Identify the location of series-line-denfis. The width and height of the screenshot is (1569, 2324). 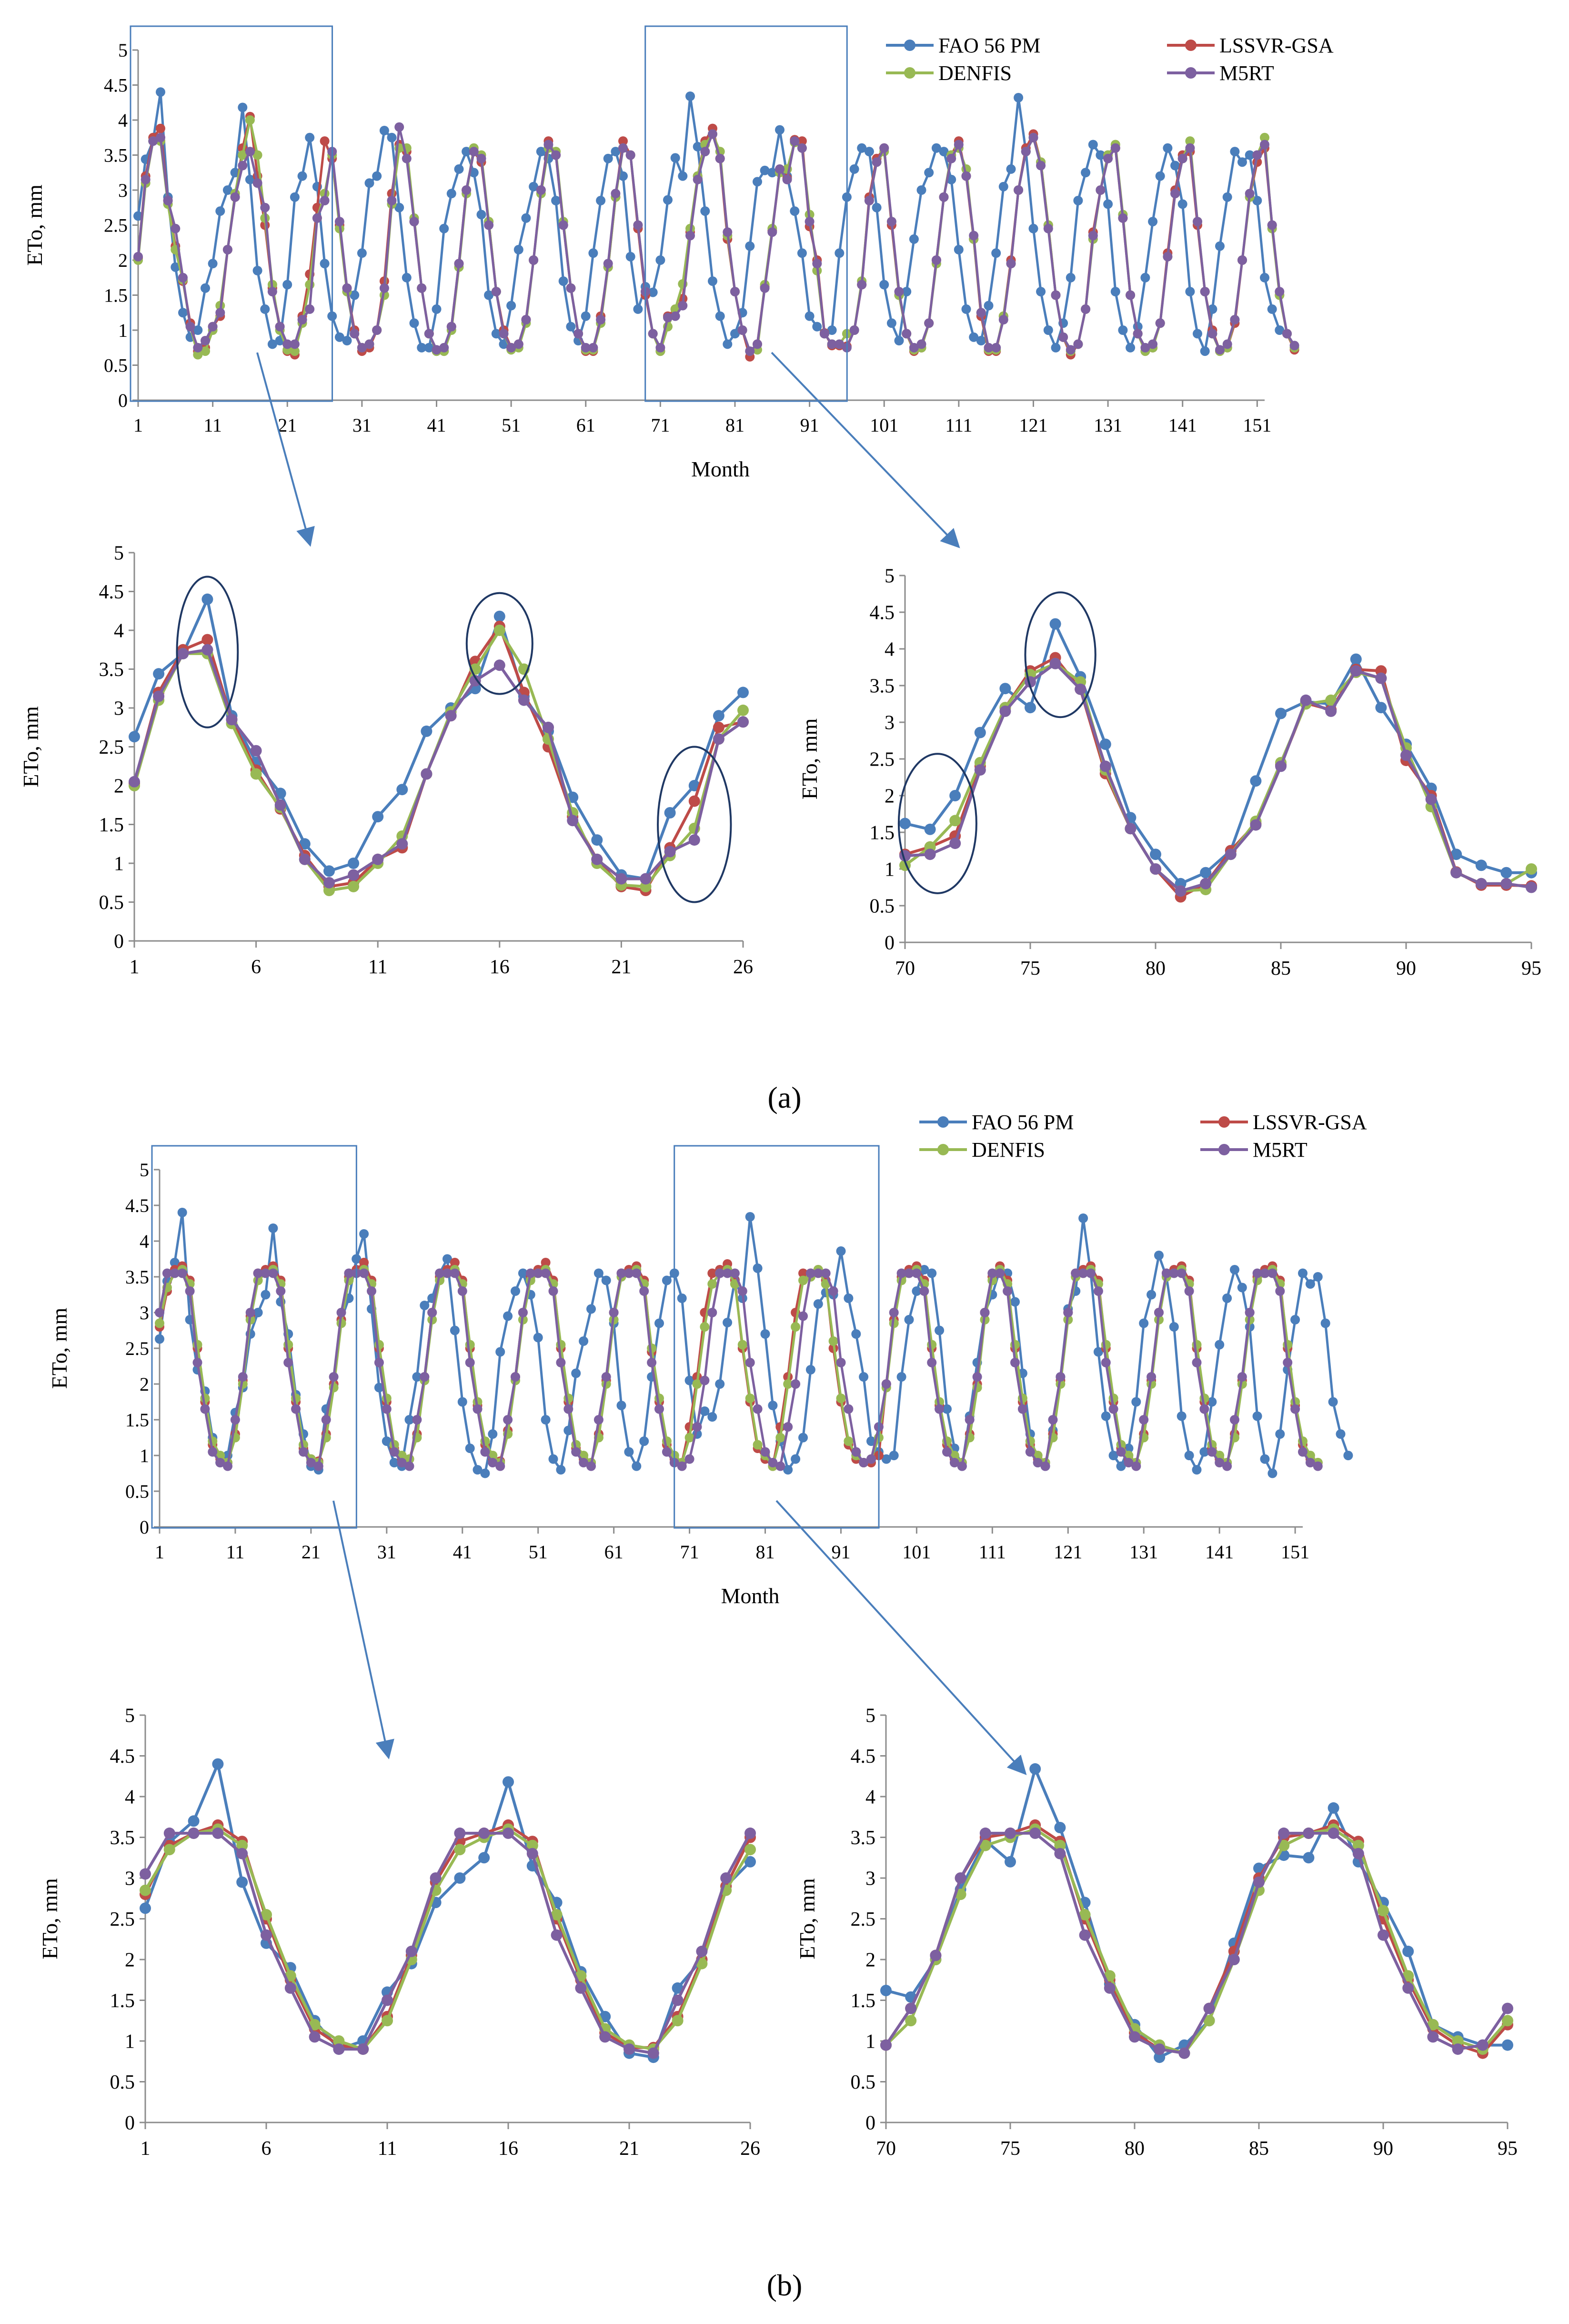
(438, 761).